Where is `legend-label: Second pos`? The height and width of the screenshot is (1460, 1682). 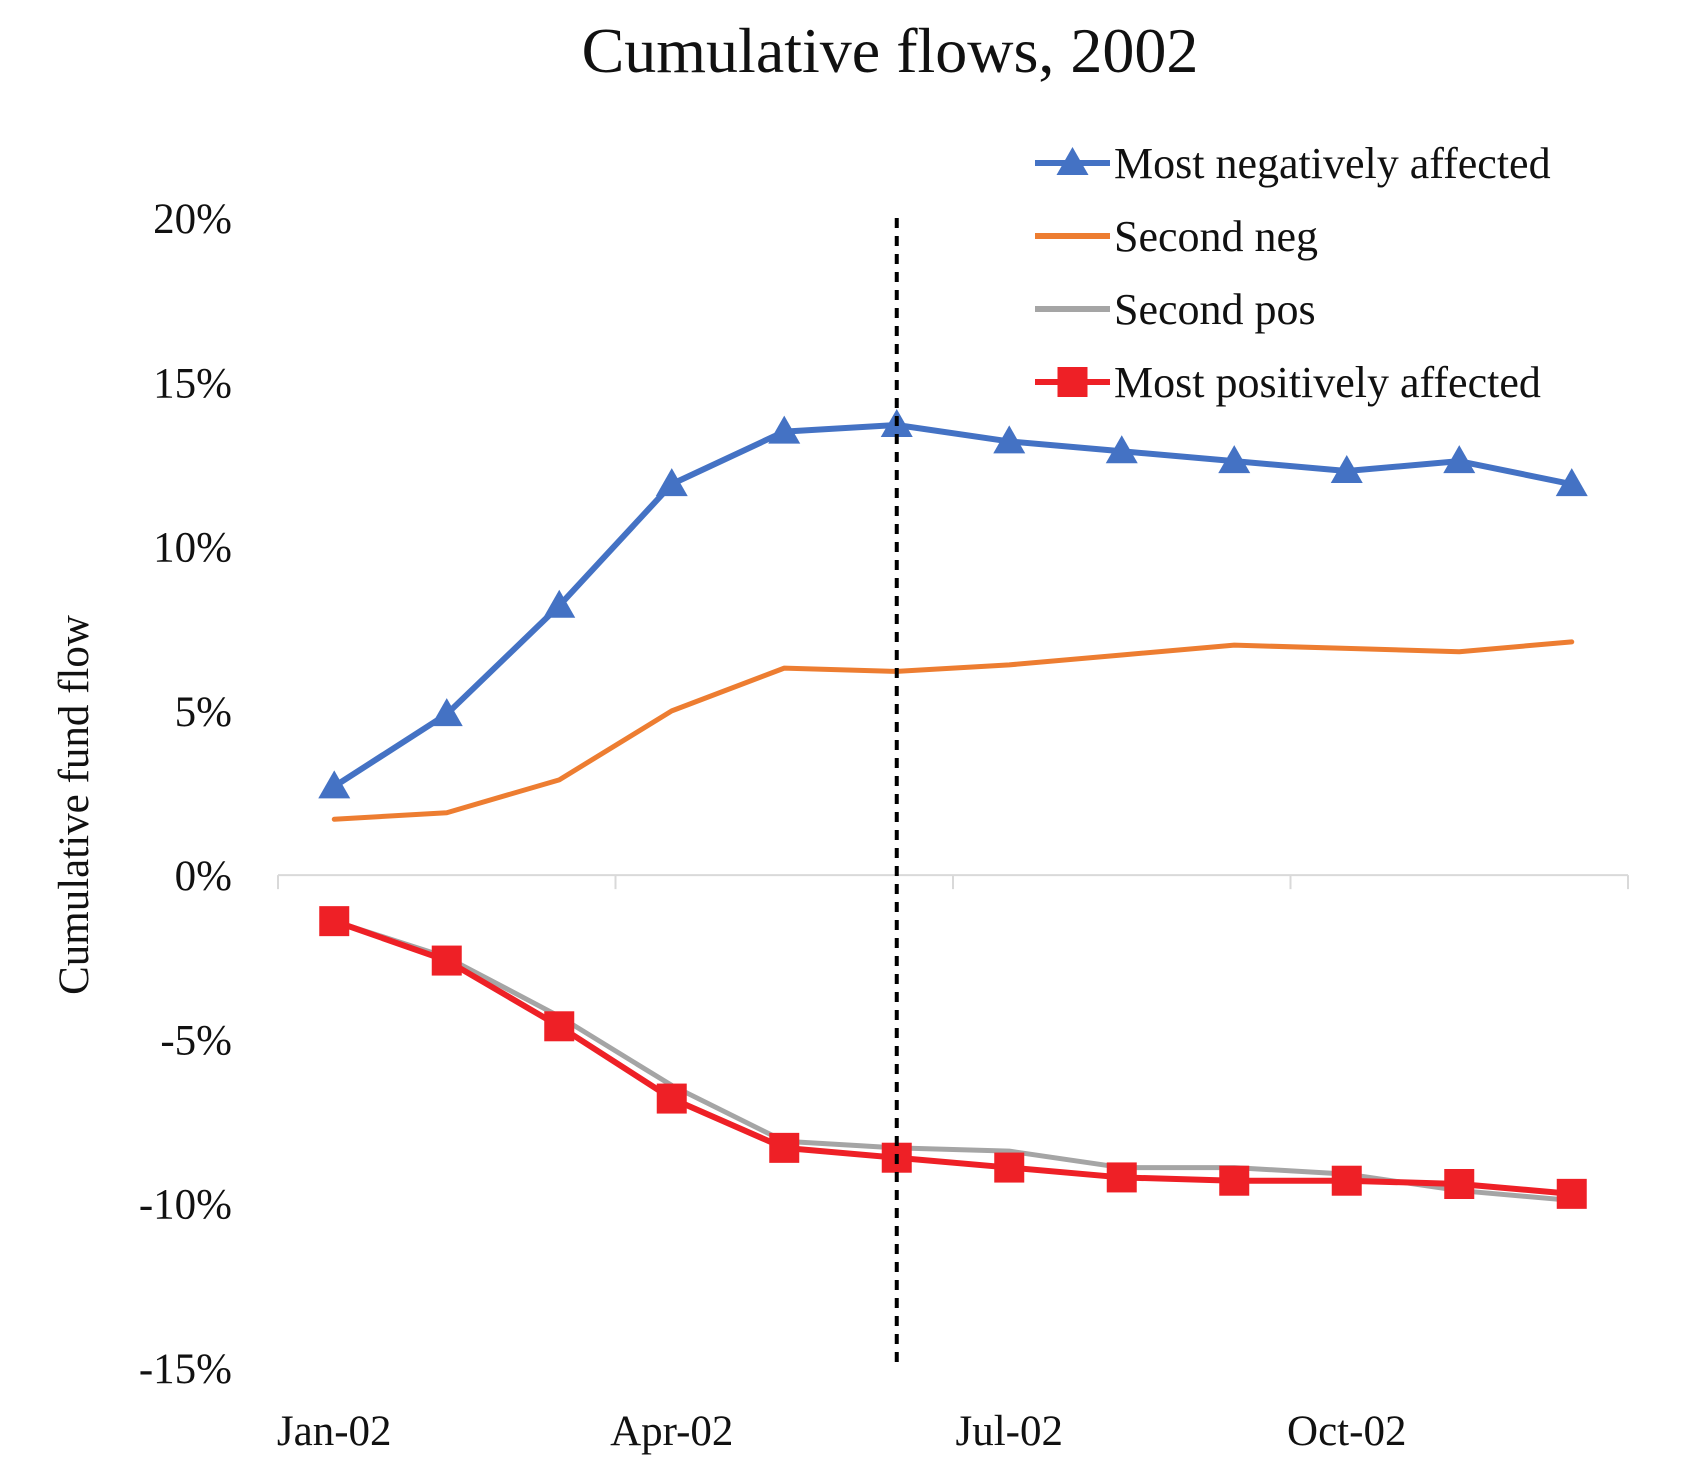 legend-label: Second pos is located at coordinates (1215, 309).